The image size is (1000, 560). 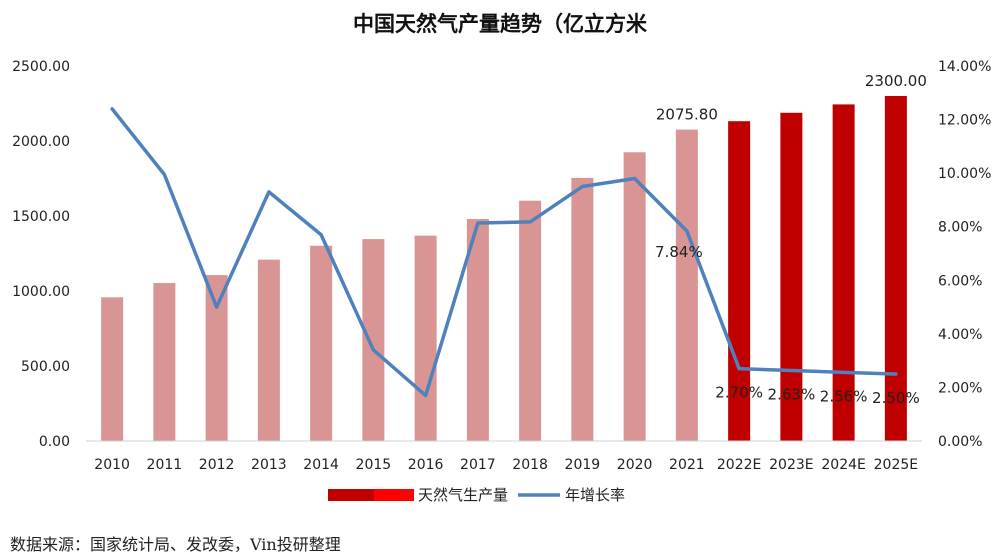 What do you see at coordinates (960, 442) in the screenshot?
I see `right-axis-tick-label: 0.00%` at bounding box center [960, 442].